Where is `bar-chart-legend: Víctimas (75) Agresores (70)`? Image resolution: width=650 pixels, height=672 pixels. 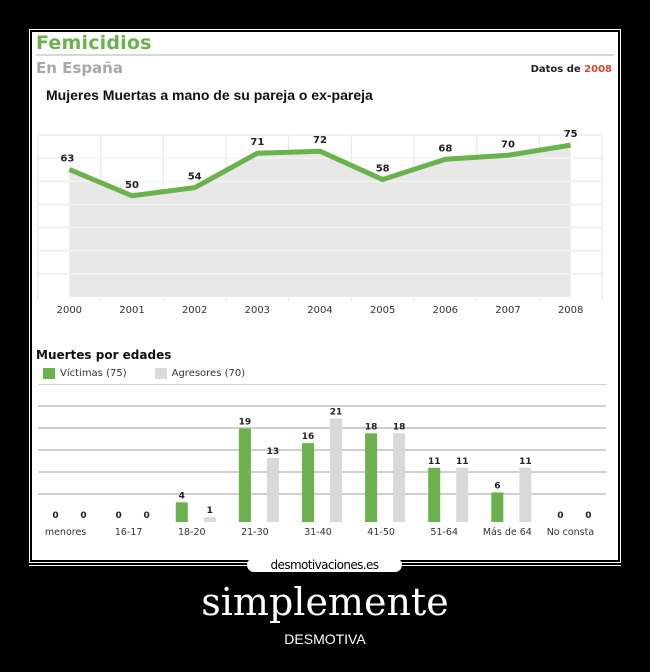
bar-chart-legend: Víctimas (75) Agresores (70) is located at coordinates (144, 373).